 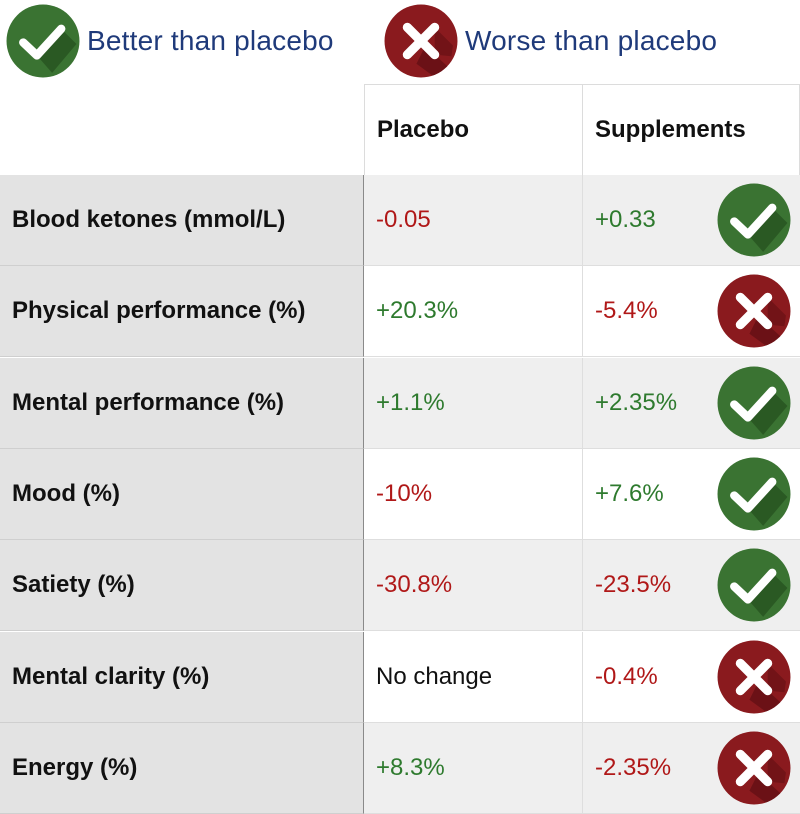 I want to click on placebo-value: +1.1%, so click(x=473, y=403).